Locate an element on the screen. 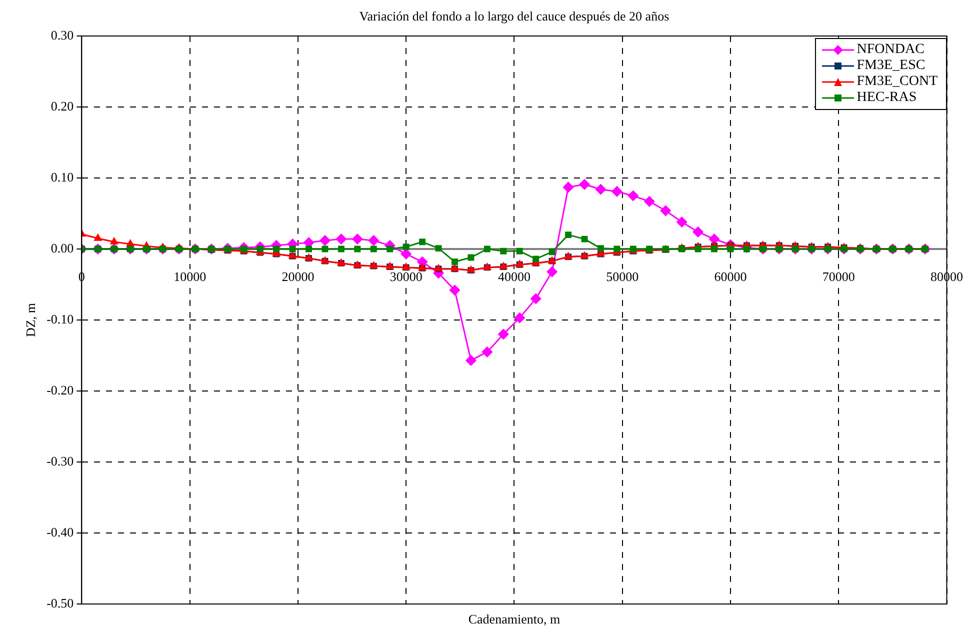 The height and width of the screenshot is (628, 979). y-tick-label: -0.50 is located at coordinates (60, 602).